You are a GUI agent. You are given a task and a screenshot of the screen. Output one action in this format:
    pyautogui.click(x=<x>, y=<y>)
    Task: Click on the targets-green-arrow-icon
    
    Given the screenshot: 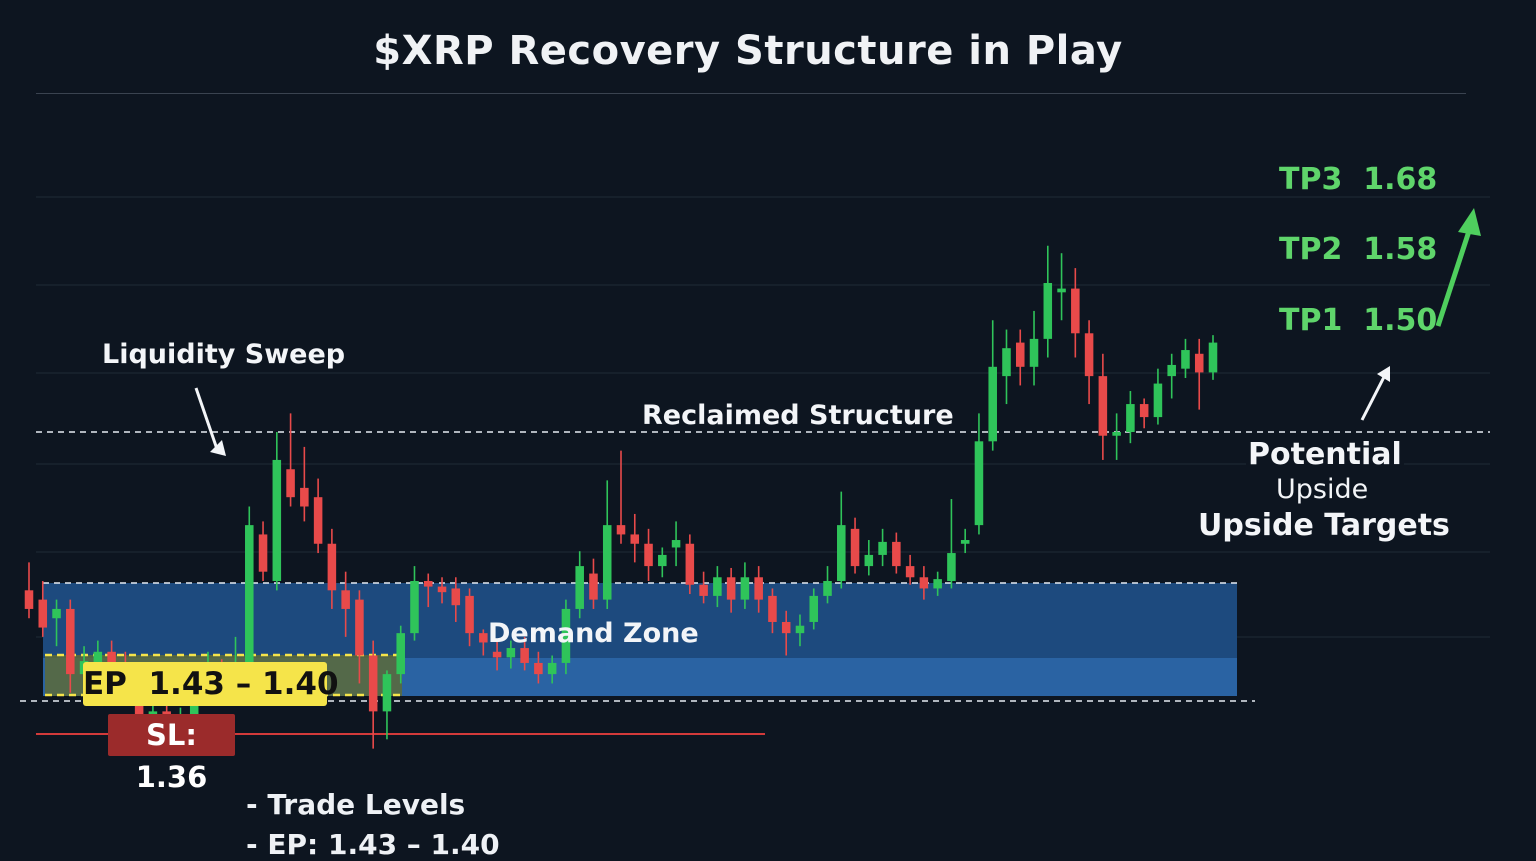 What is the action you would take?
    pyautogui.click(x=1458, y=267)
    